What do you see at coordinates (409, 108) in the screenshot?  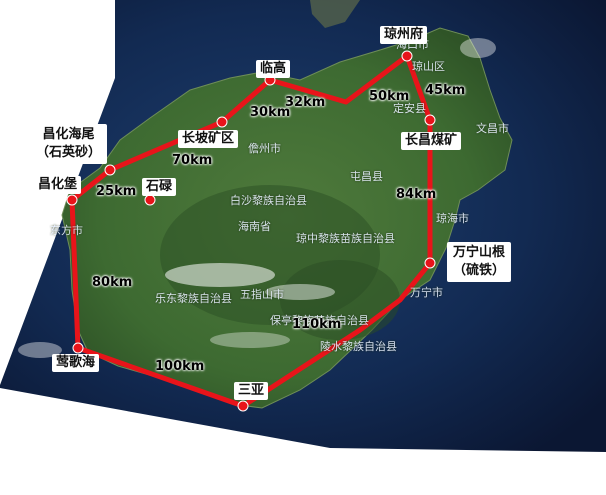 I see `map-label-dingan: 定安县` at bounding box center [409, 108].